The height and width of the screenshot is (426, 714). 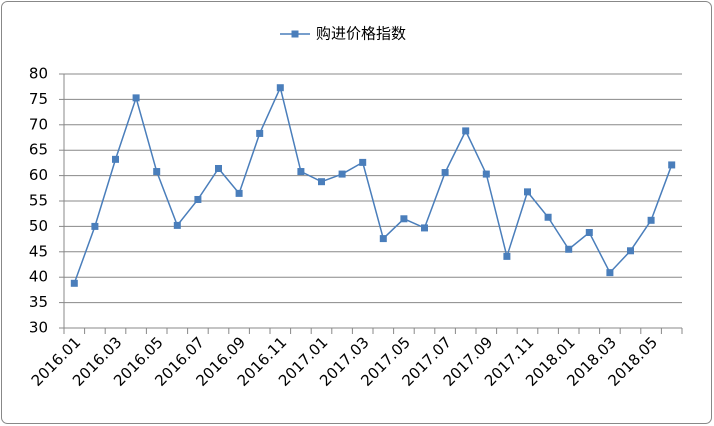 What do you see at coordinates (38, 226) in the screenshot?
I see `y-tick-label: 50` at bounding box center [38, 226].